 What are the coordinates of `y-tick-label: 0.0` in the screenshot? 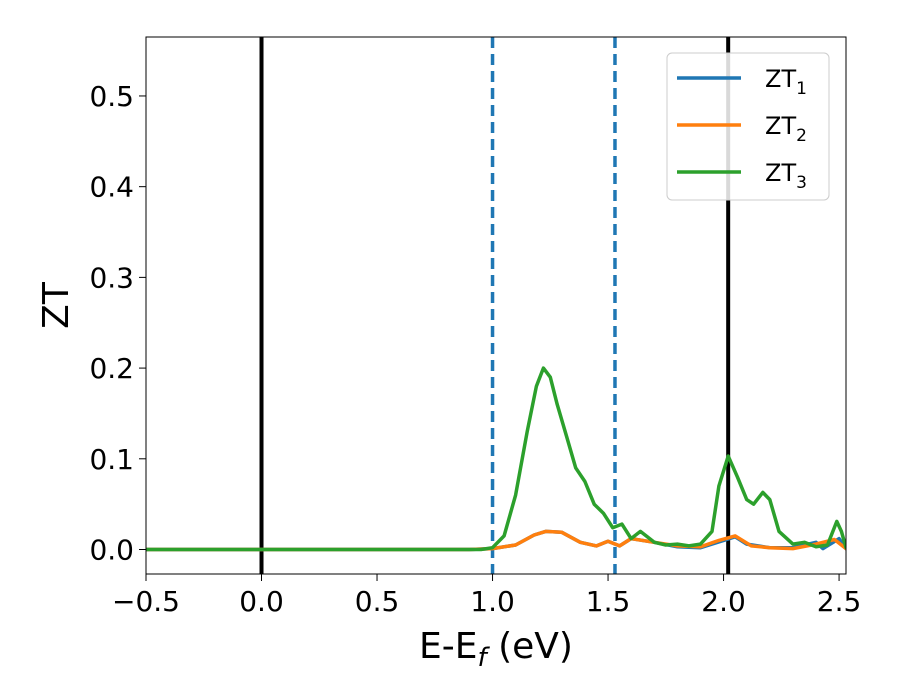 It's located at (111, 550).